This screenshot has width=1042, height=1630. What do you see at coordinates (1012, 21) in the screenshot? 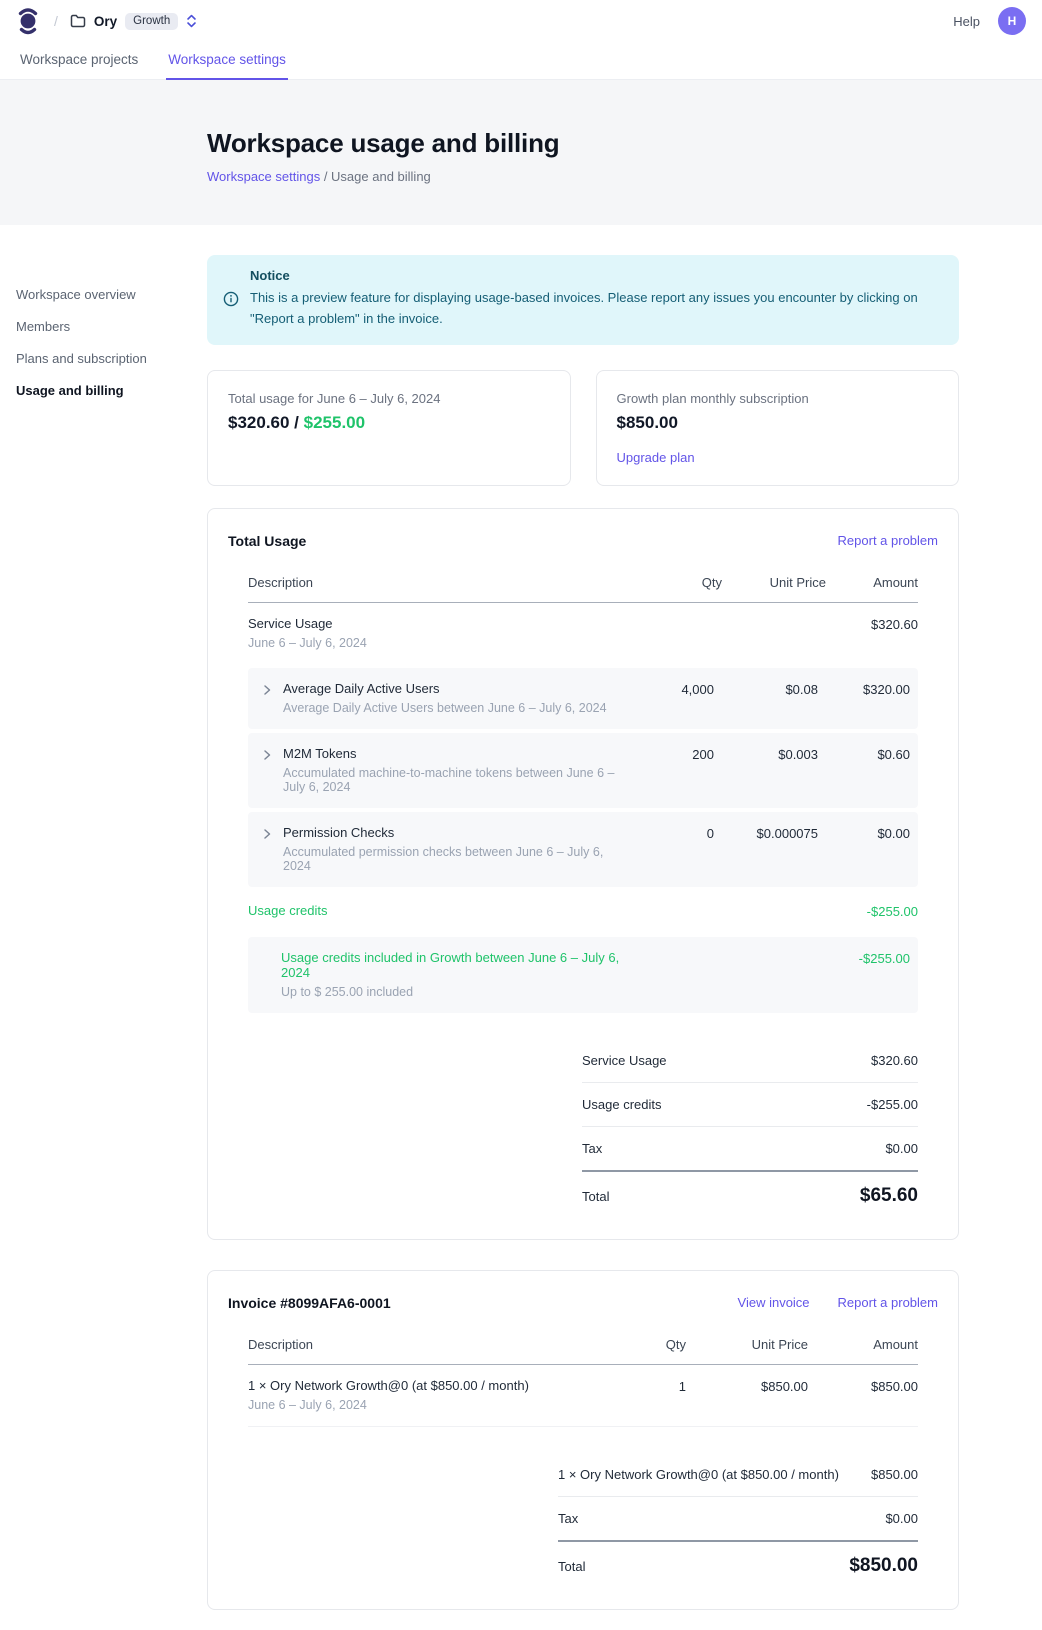
I see `user-avatar: H` at bounding box center [1012, 21].